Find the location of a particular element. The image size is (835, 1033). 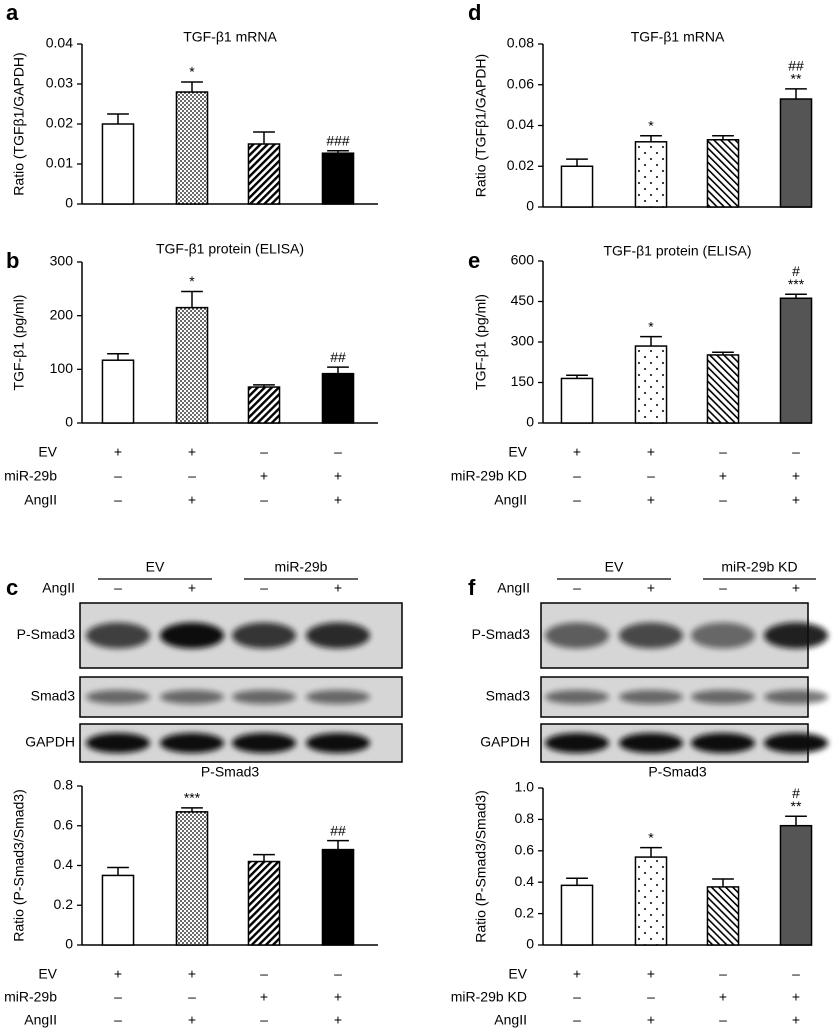

panel-letter: d is located at coordinates (474, 12).